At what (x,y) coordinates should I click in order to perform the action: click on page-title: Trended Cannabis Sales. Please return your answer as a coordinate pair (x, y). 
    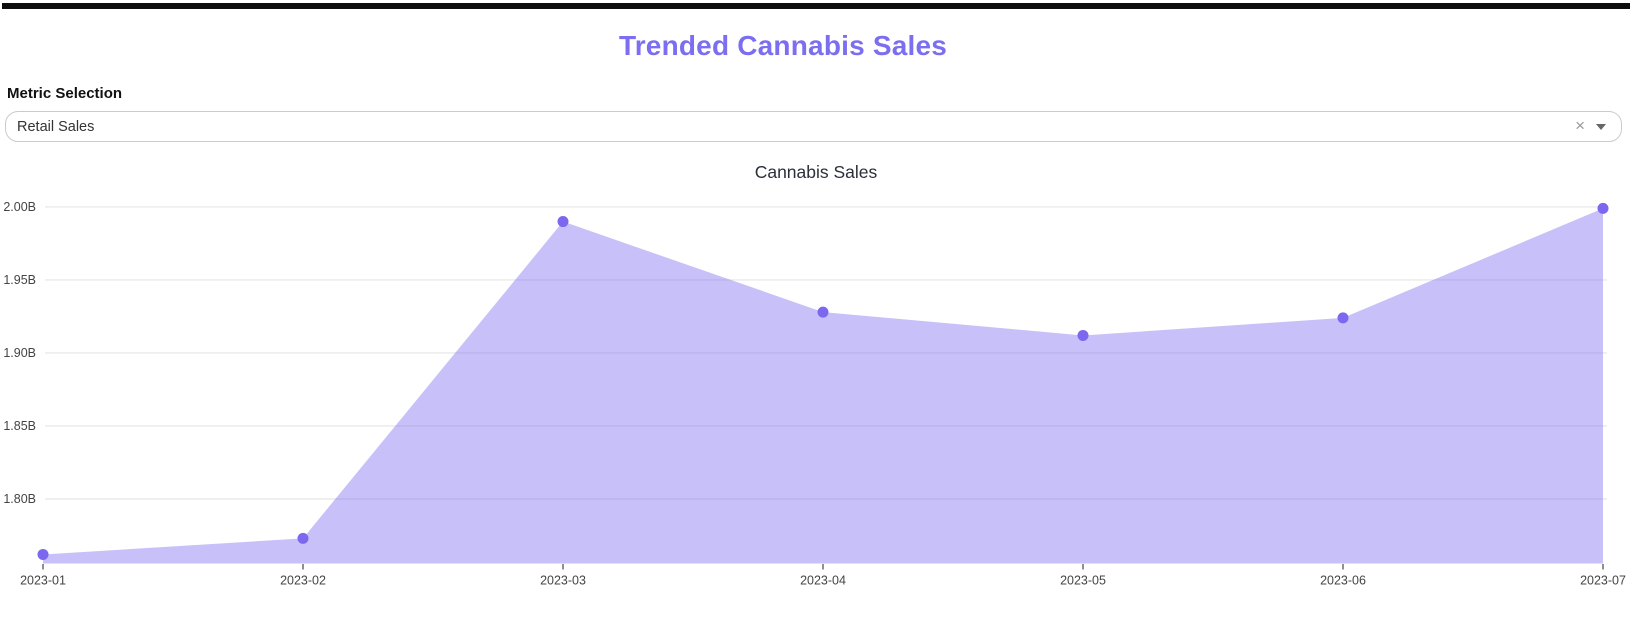
    Looking at the image, I should click on (783, 45).